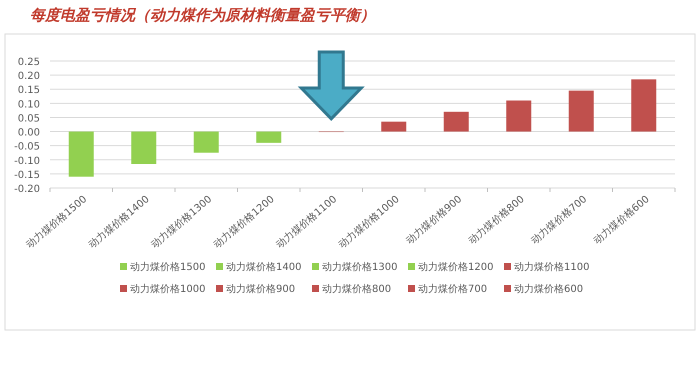  Describe the element at coordinates (434, 220) in the screenshot. I see `x-tick-label: 动力煤价格900` at that location.